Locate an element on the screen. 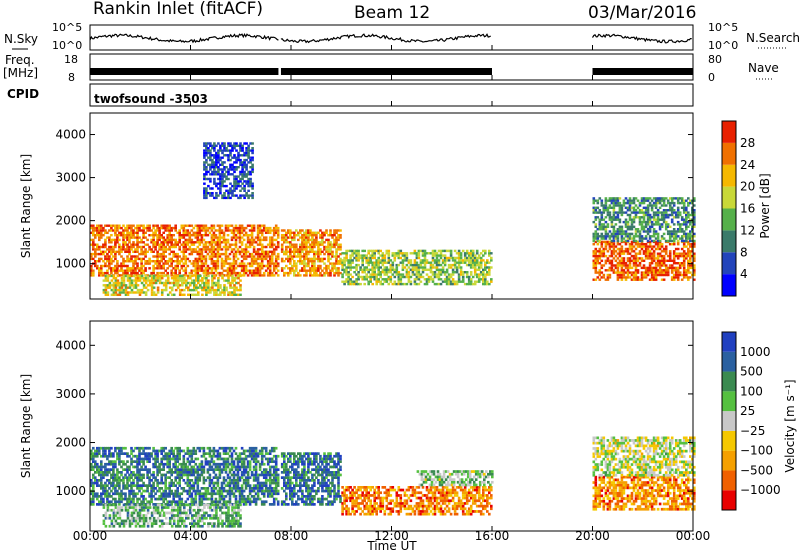 This screenshot has height=554, width=800. velocity-heatmap is located at coordinates (393, 482).